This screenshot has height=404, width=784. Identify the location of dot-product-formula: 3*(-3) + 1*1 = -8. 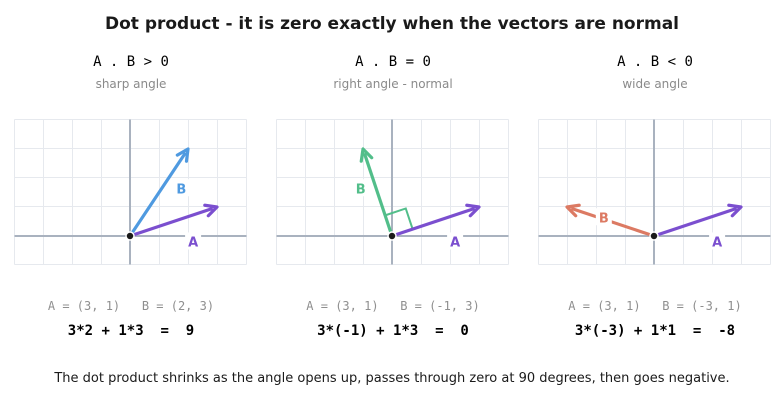
(655, 331).